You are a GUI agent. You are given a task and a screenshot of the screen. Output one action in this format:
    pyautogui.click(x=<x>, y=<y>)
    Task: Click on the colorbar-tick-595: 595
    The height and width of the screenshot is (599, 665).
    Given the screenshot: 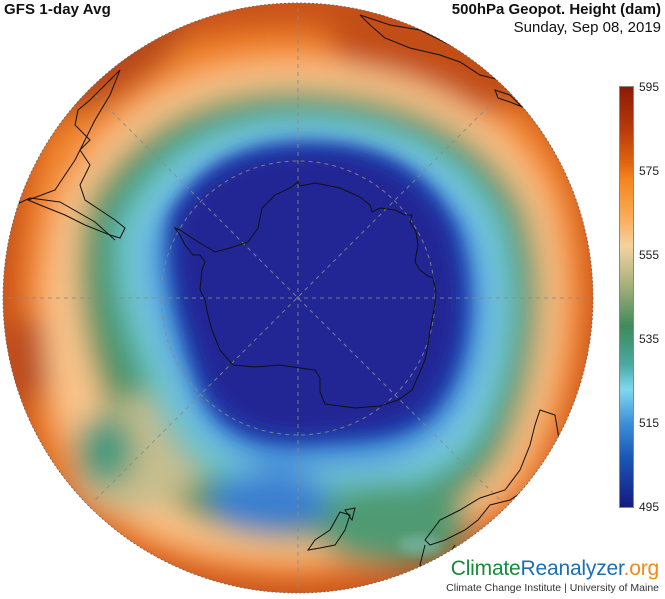 What is the action you would take?
    pyautogui.click(x=649, y=87)
    